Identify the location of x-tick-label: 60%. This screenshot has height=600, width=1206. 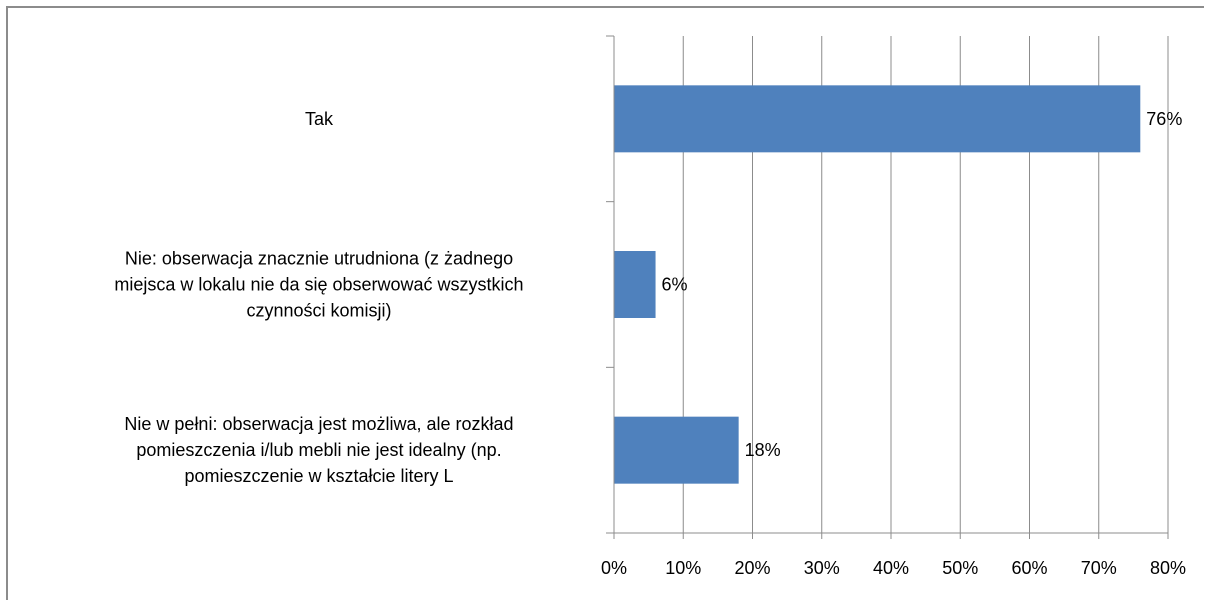
(1029, 568).